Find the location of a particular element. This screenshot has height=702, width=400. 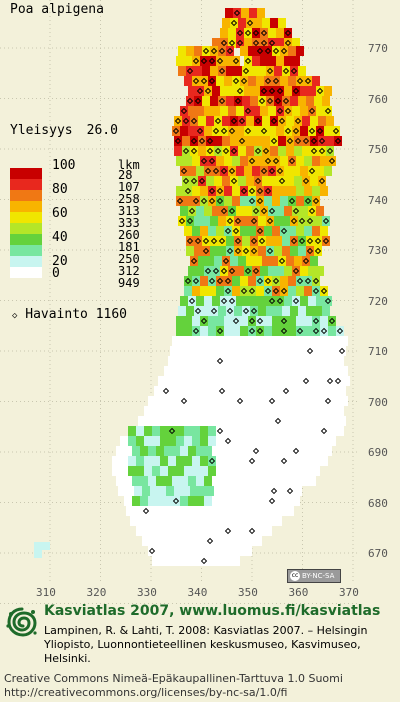

legend-percent: 20 is located at coordinates (60, 261).